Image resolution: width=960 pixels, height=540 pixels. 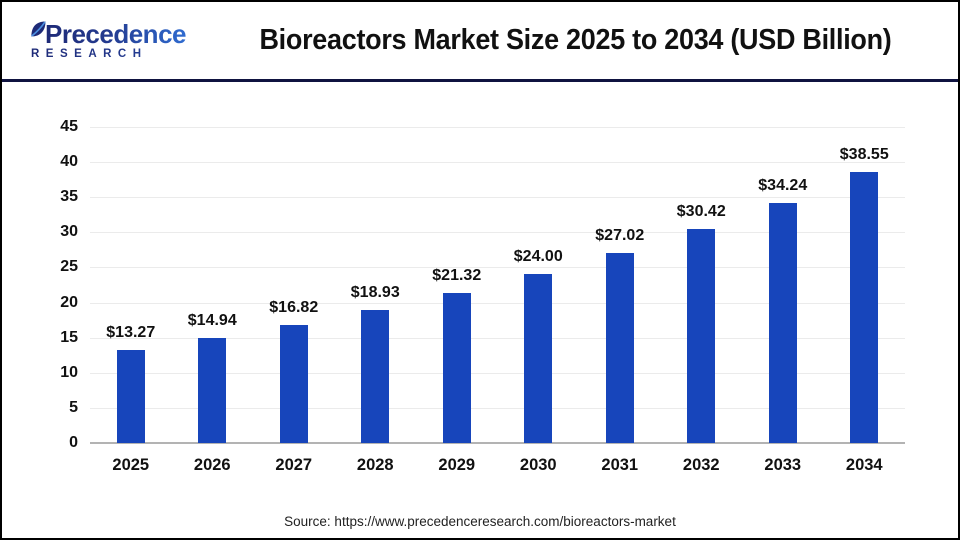 I want to click on x-tick-label: 2025, so click(x=131, y=465).